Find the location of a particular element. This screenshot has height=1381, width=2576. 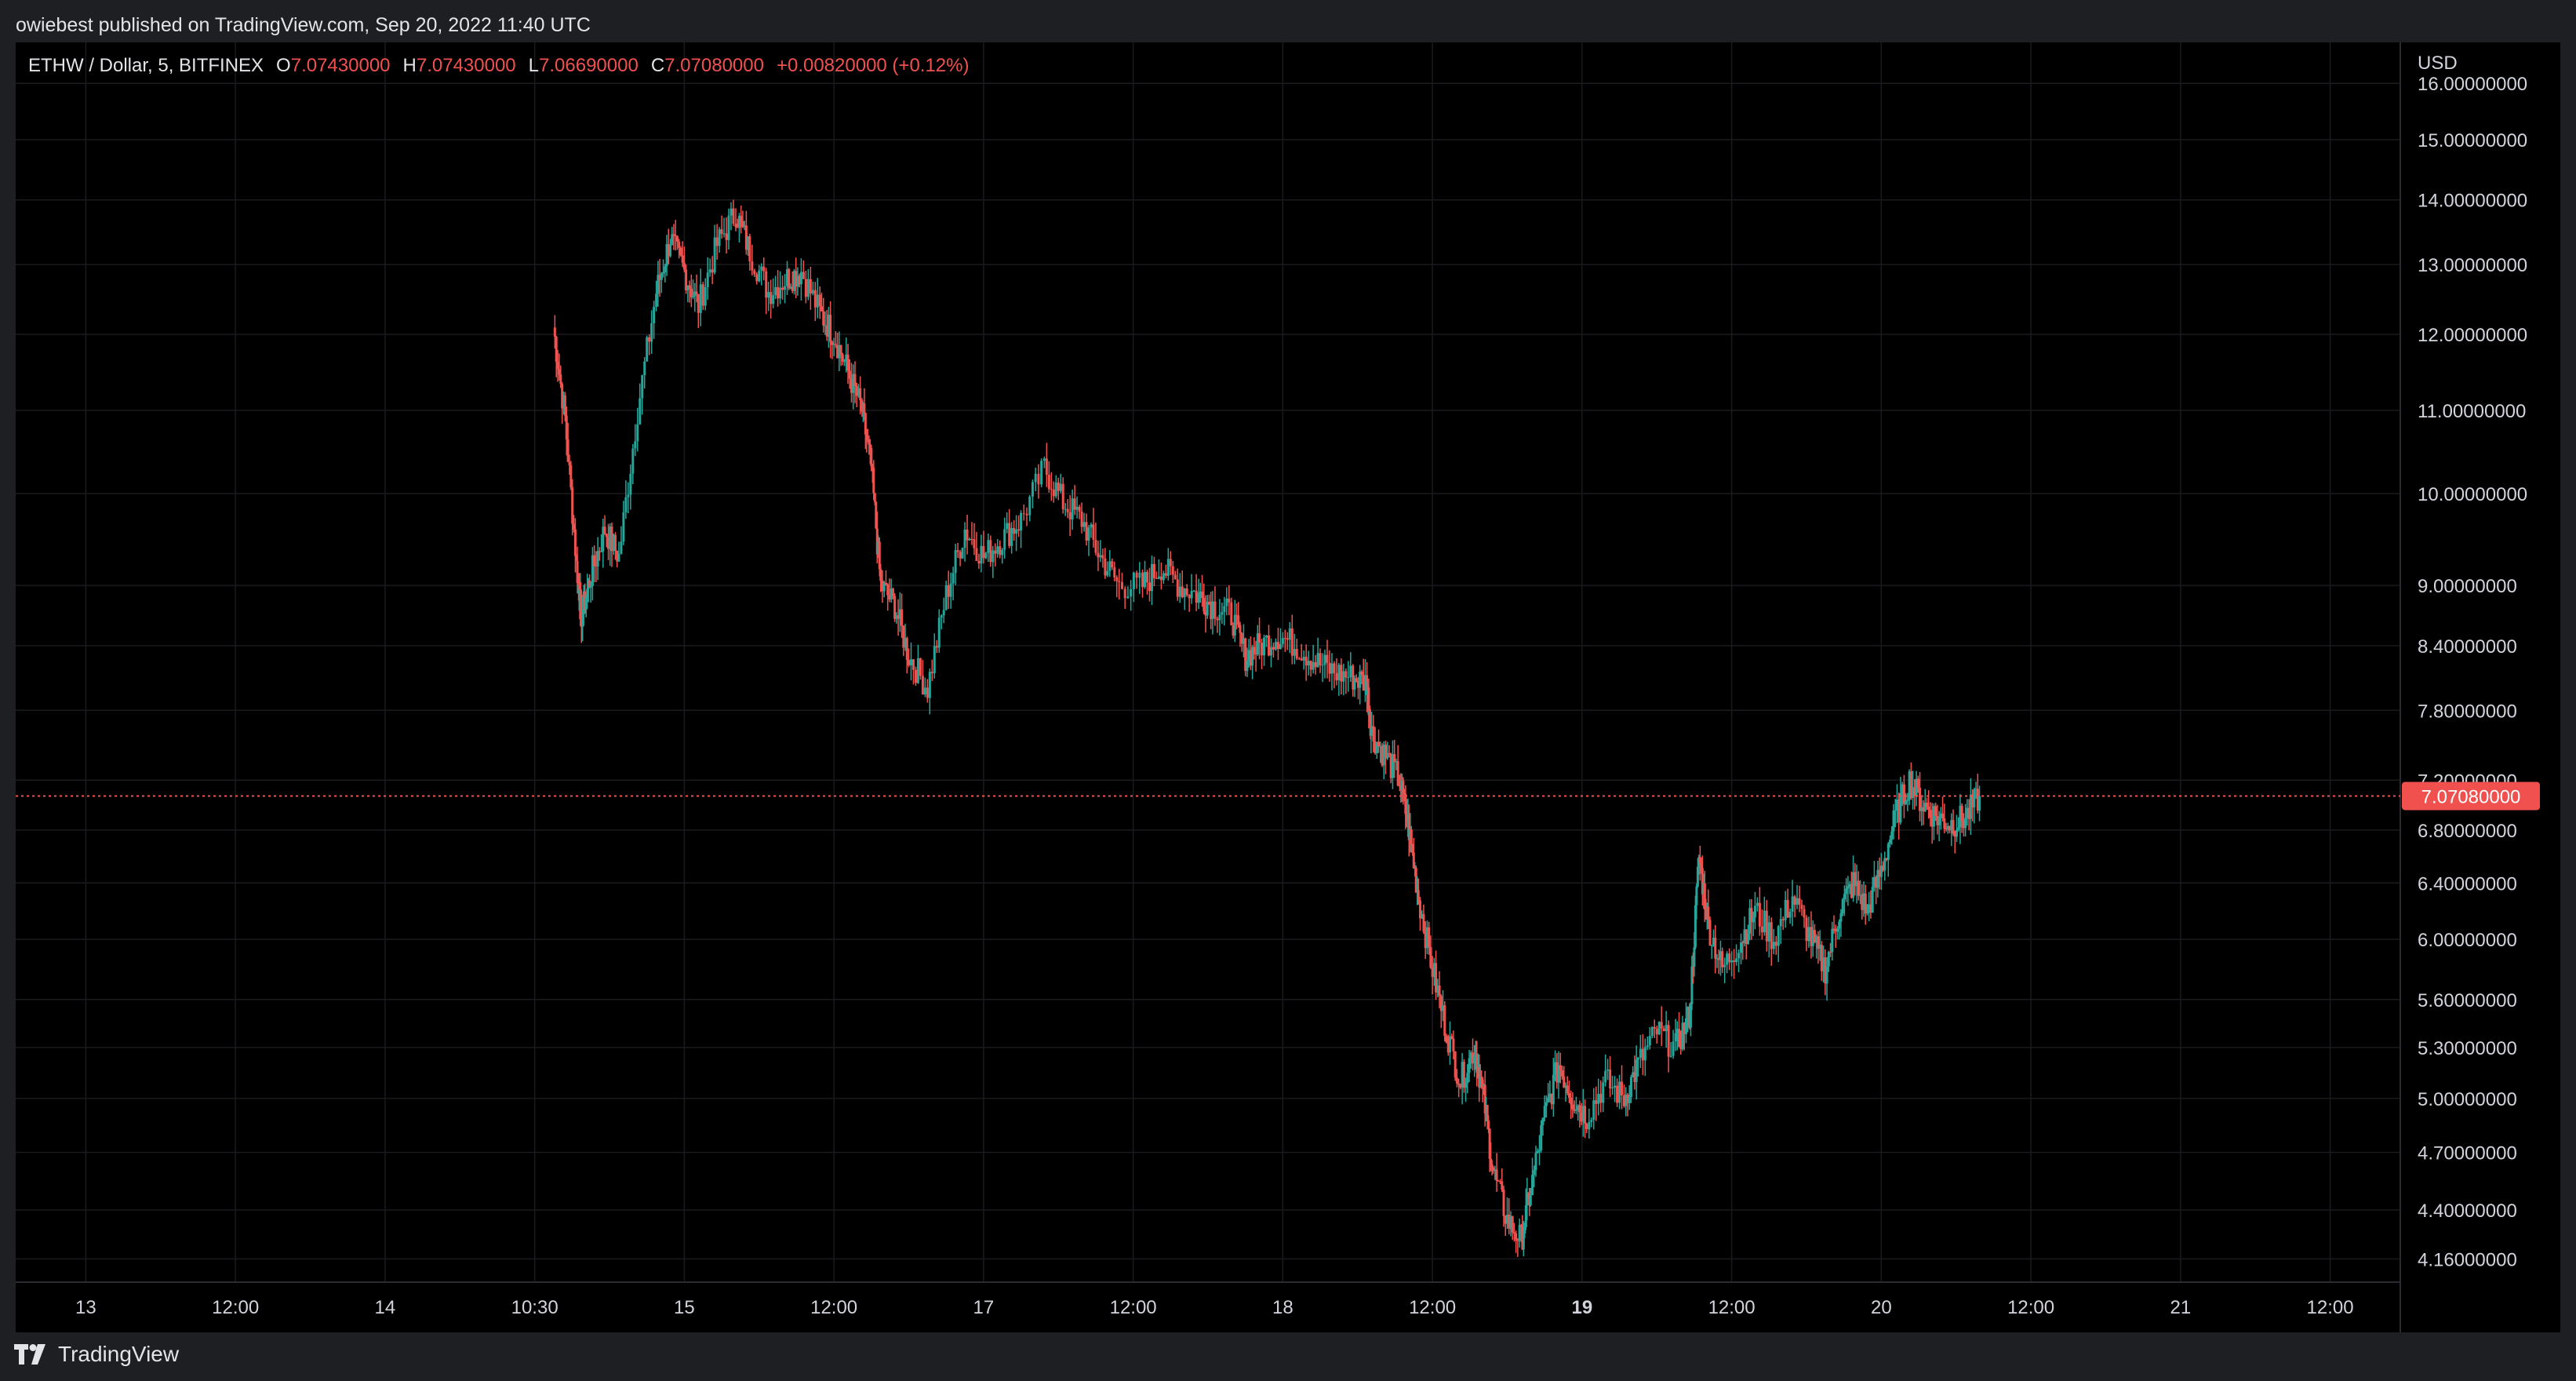

price-tick-label: 4.40000000 is located at coordinates (2467, 1211).